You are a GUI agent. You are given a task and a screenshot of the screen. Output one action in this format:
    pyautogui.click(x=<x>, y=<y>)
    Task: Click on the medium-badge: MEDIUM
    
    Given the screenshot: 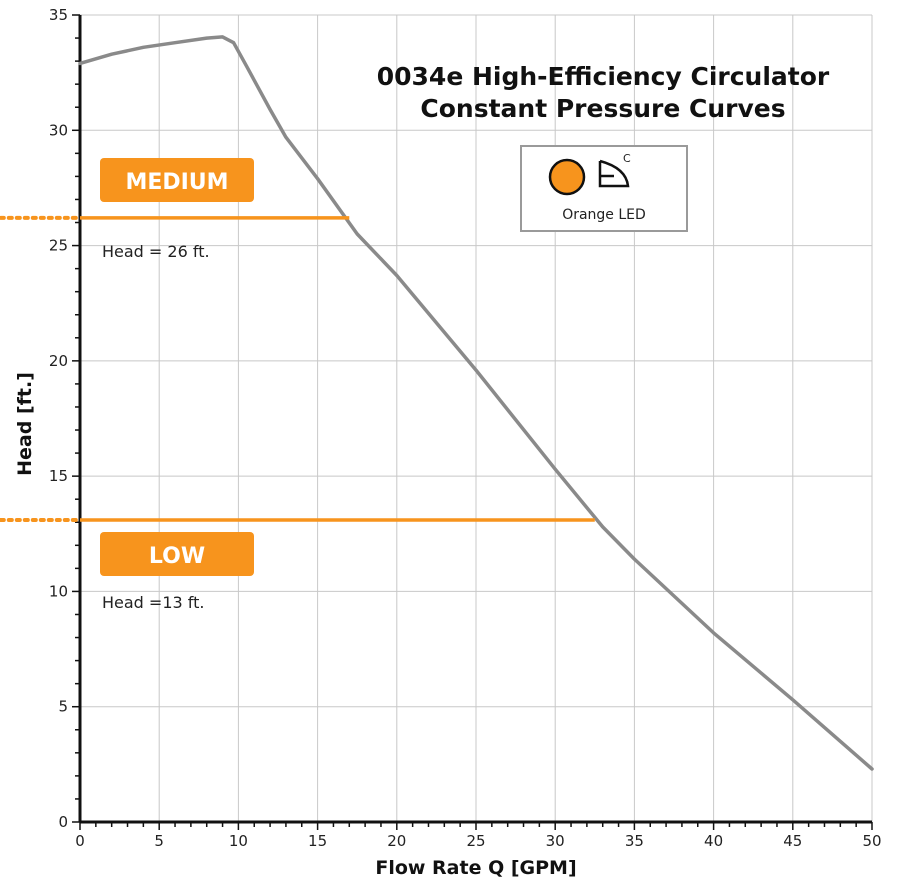 What is the action you would take?
    pyautogui.click(x=177, y=180)
    